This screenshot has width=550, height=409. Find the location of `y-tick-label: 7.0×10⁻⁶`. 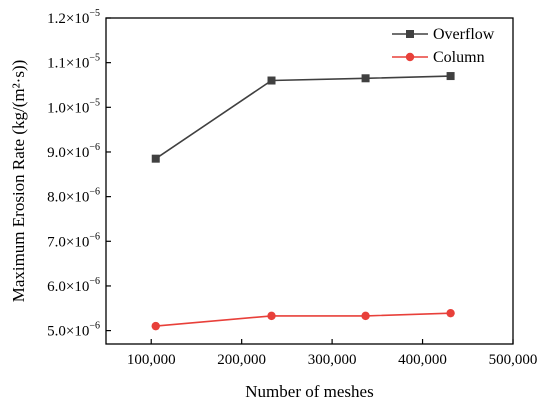

y-tick-label: 7.0×10⁻⁶ is located at coordinates (73, 240).